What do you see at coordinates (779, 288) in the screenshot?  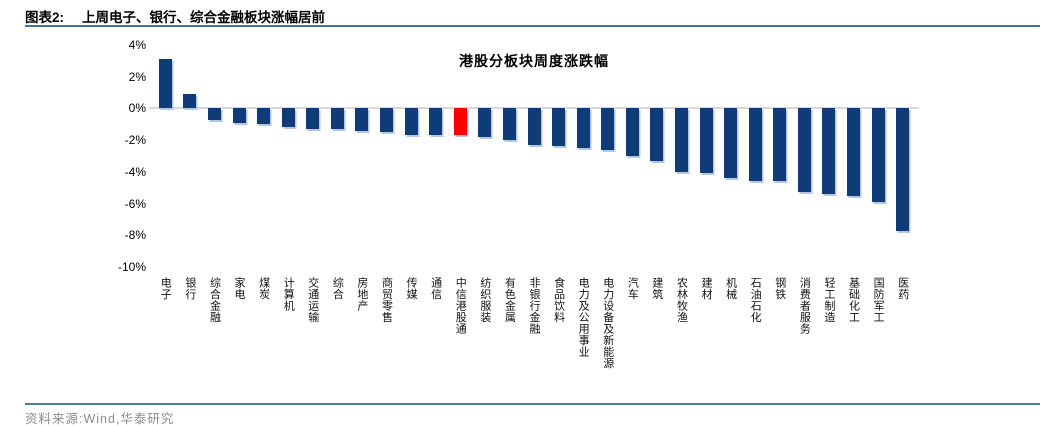 I see `x-tick-label: 钢铁` at bounding box center [779, 288].